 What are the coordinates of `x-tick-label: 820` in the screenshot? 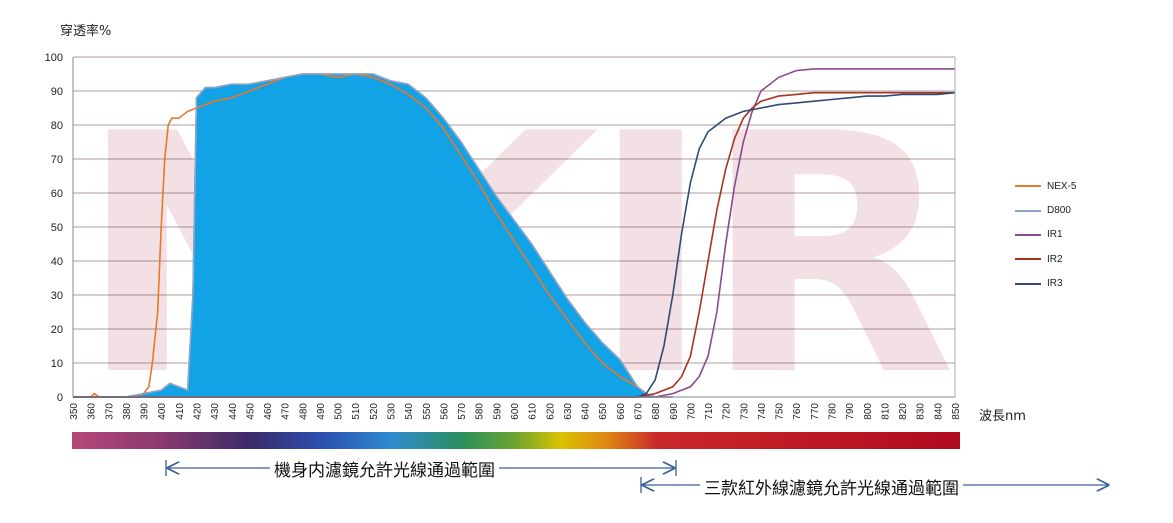 It's located at (903, 411).